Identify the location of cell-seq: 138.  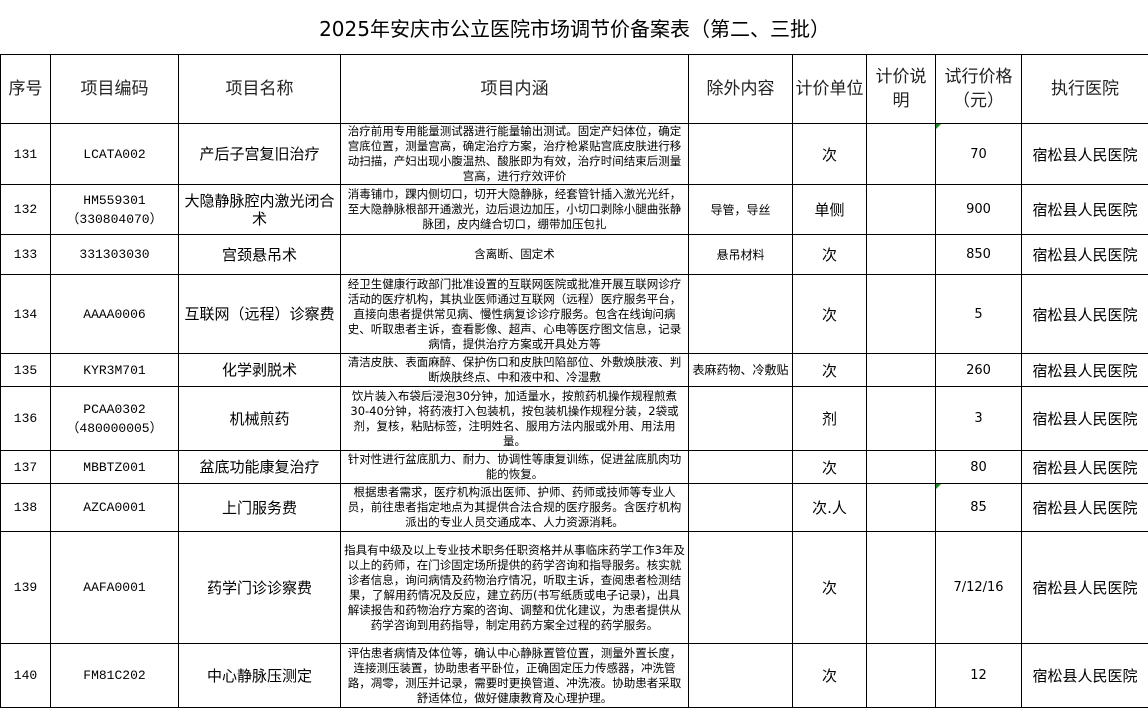
(25, 507).